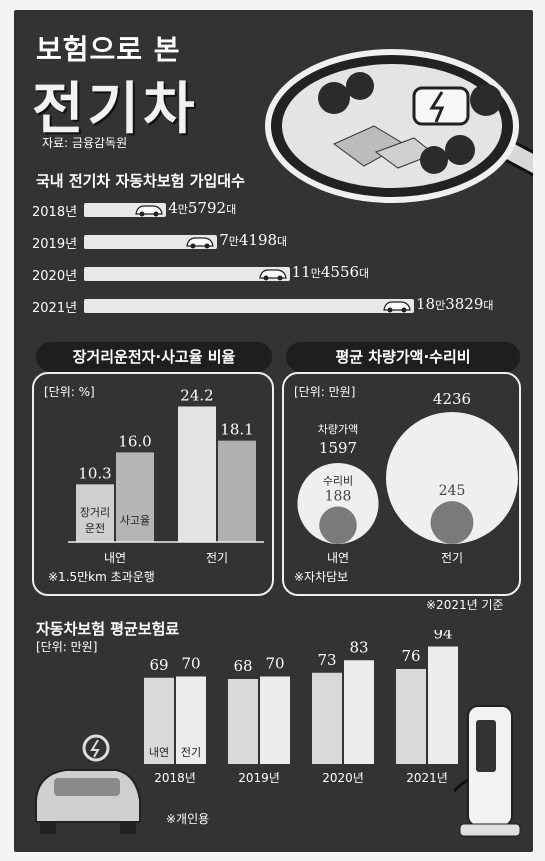 This screenshot has width=545, height=861. I want to click on premium-year-label: 2021년, so click(427, 778).